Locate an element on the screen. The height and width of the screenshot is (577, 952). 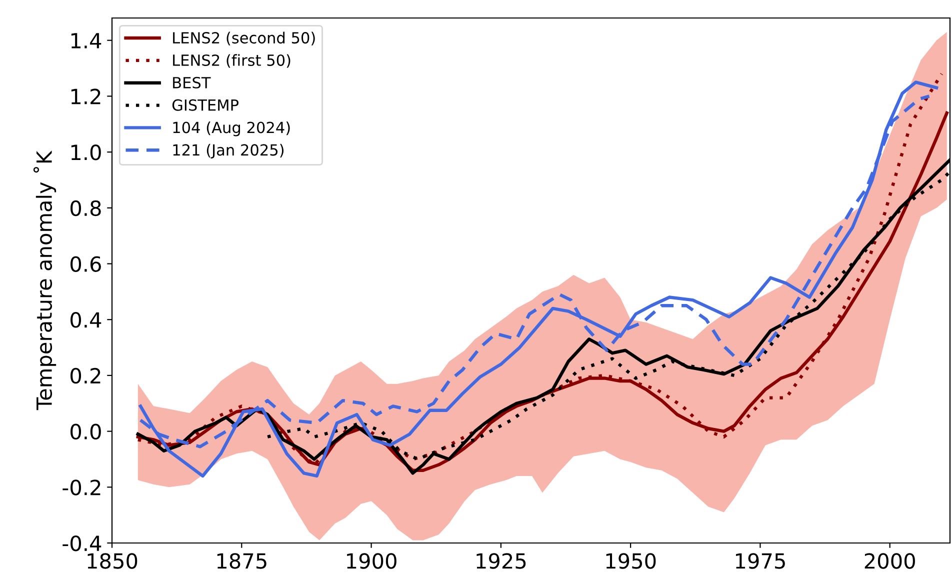
legend-label: LENS2 (second 50) is located at coordinates (244, 39).